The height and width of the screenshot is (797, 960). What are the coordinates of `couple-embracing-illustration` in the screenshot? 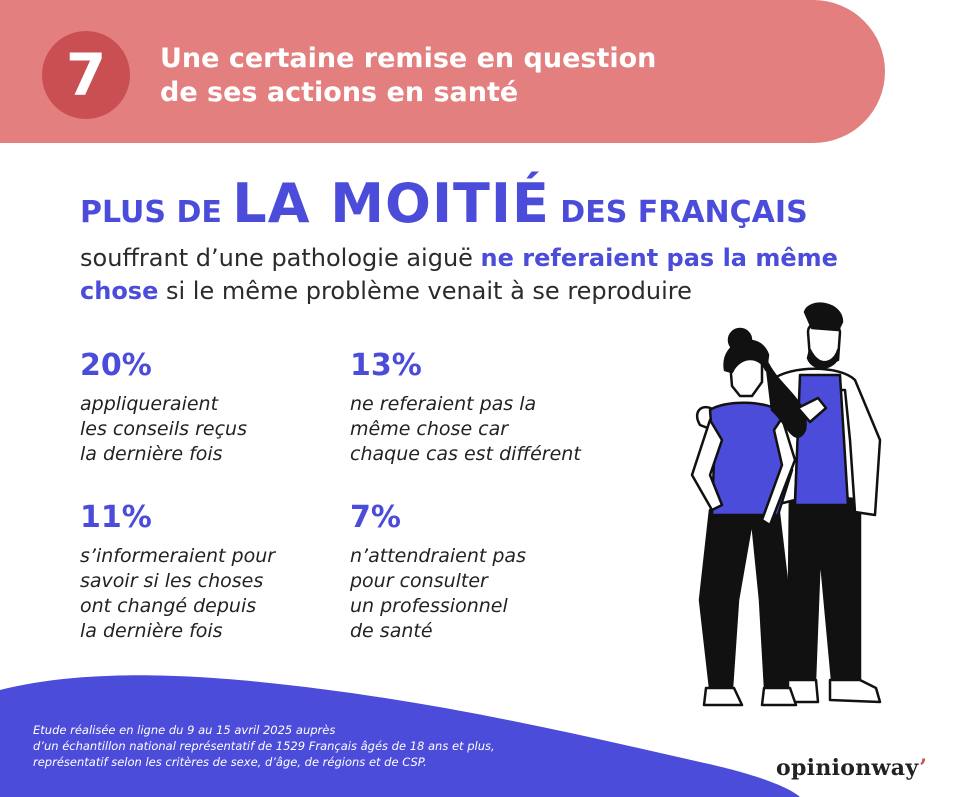 It's located at (786, 504).